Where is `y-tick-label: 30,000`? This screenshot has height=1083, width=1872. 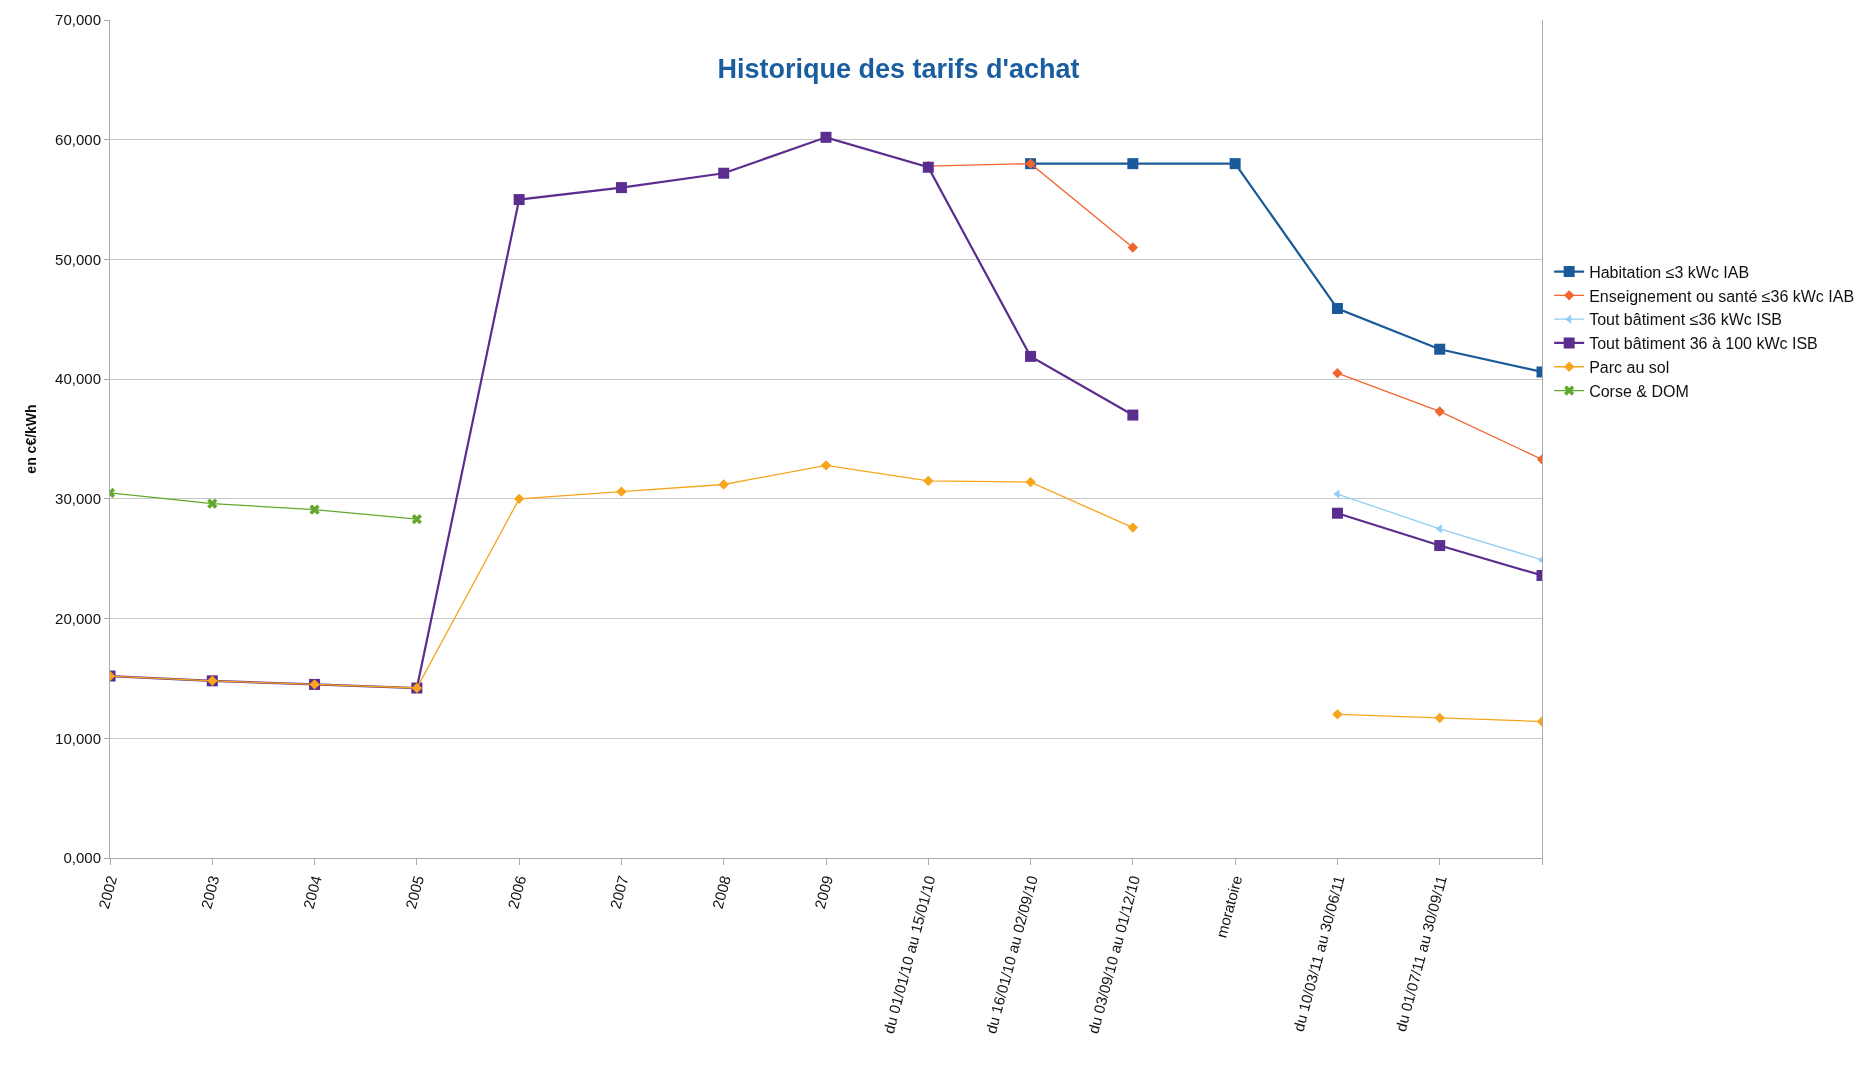 y-tick-label: 30,000 is located at coordinates (78, 499).